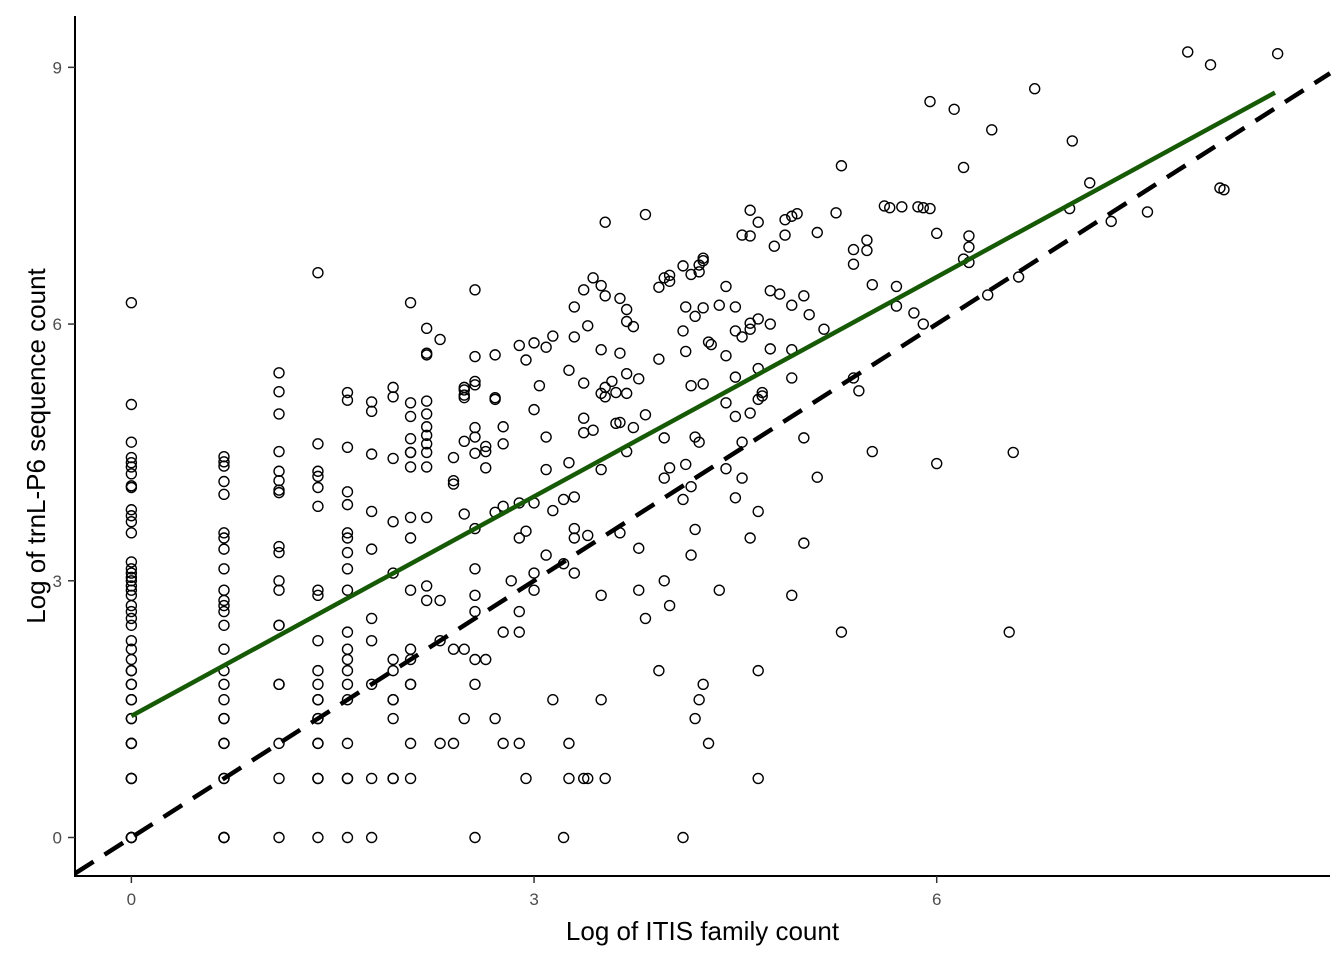 This screenshot has height=960, width=1344. What do you see at coordinates (534, 892) in the screenshot?
I see `x-axis-ticks: 0 3 6` at bounding box center [534, 892].